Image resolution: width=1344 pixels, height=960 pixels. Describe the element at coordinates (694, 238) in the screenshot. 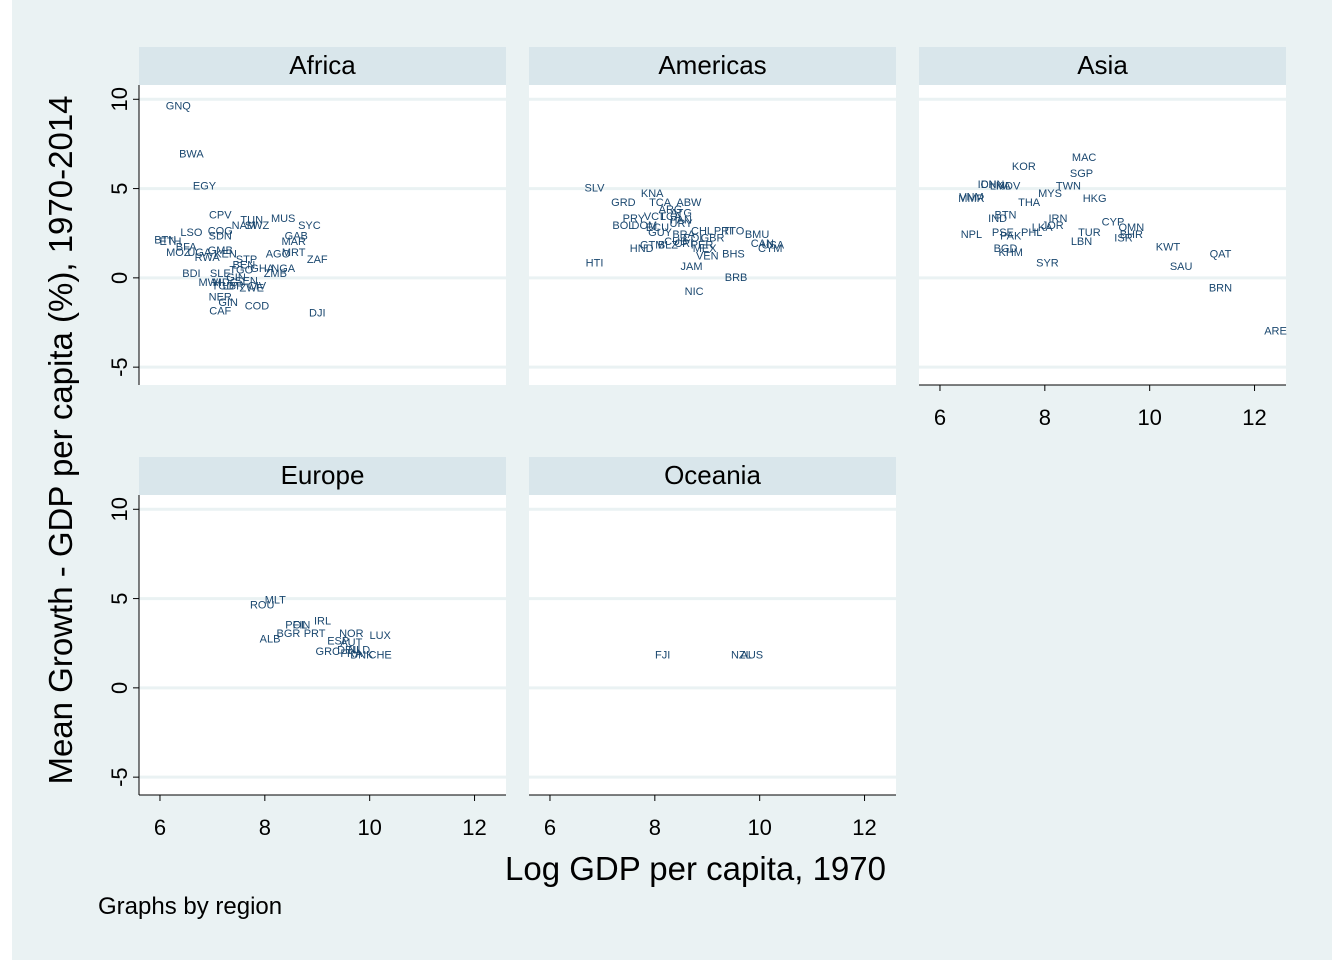

I see `data-point-label: COL` at that location.